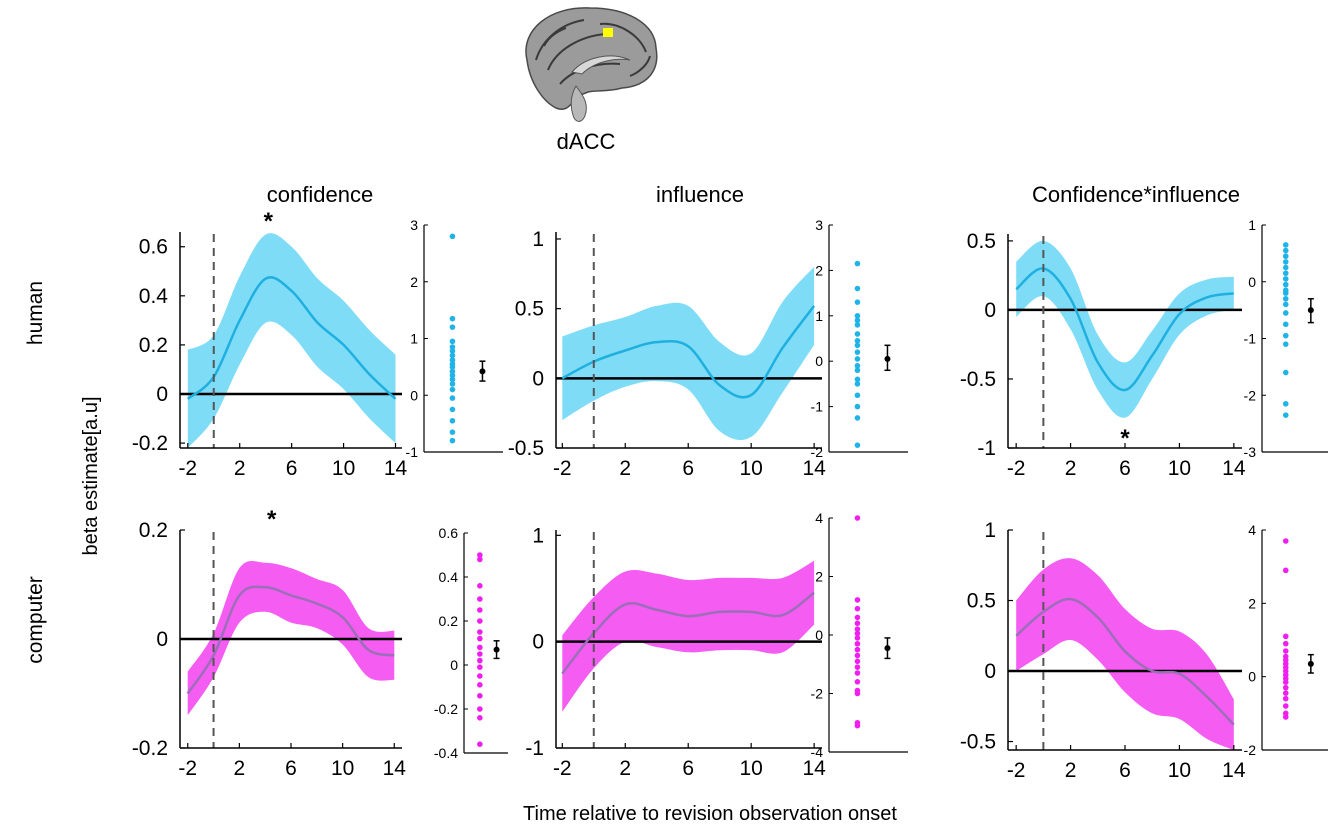 Image resolution: width=1343 pixels, height=826 pixels. I want to click on region-label: dACC, so click(586, 141).